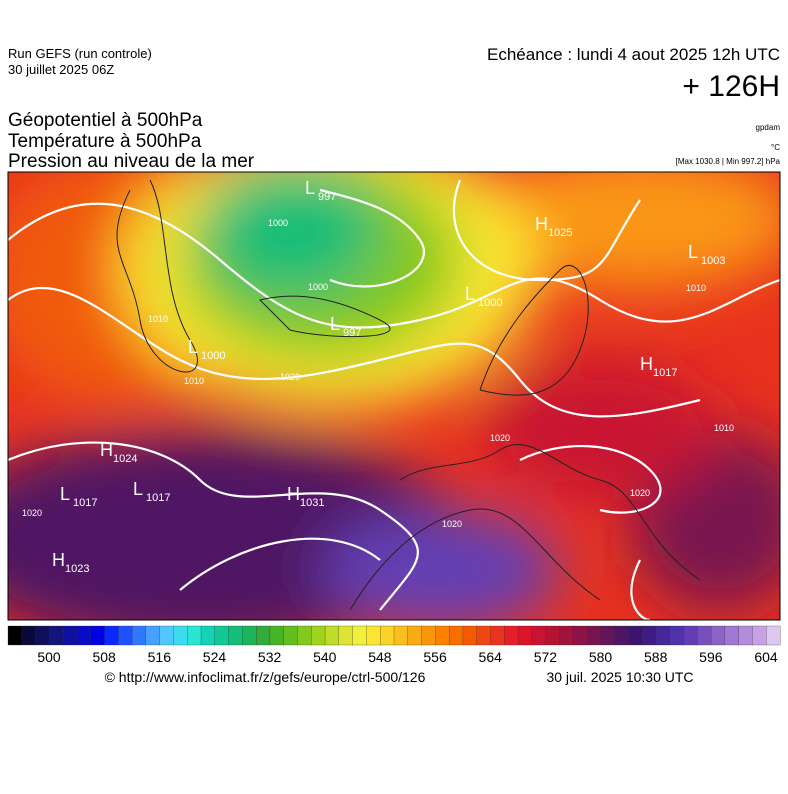 Image resolution: width=788 pixels, height=794 pixels. What do you see at coordinates (380, 657) in the screenshot?
I see `colorbar-tick-label: 548` at bounding box center [380, 657].